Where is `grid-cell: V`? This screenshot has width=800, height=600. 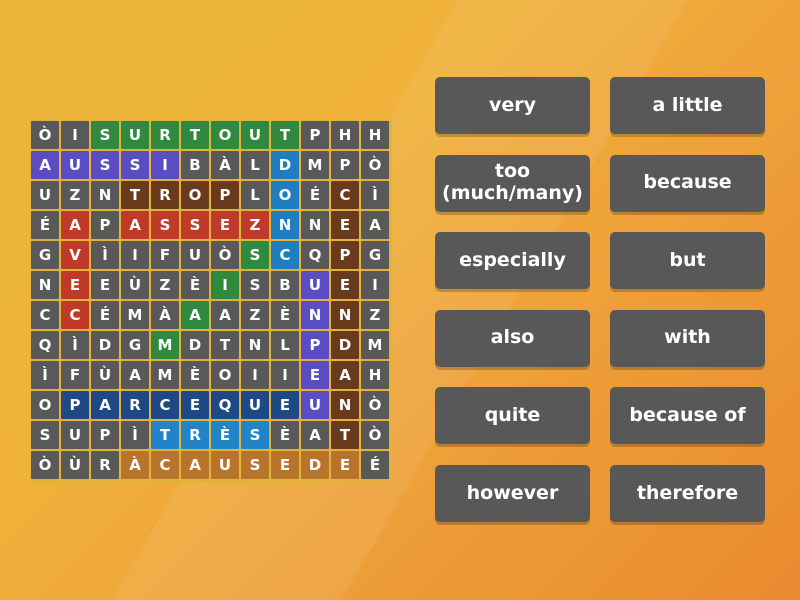
grid-cell: V is located at coordinates (75, 255).